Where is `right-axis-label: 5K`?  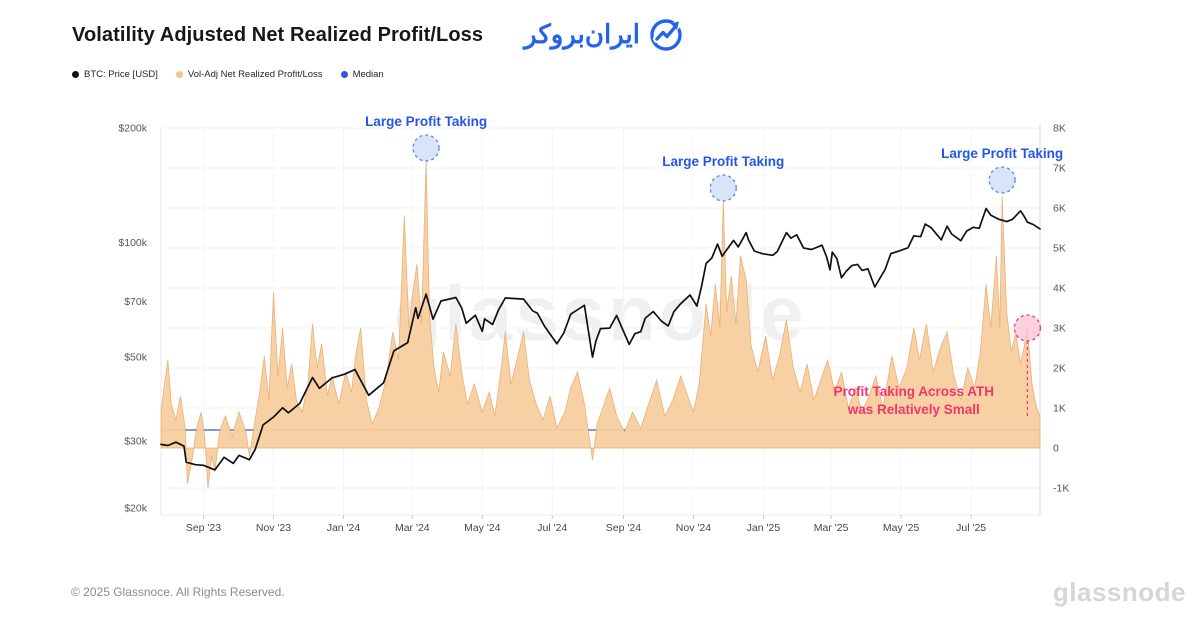
right-axis-label: 5K is located at coordinates (1059, 249).